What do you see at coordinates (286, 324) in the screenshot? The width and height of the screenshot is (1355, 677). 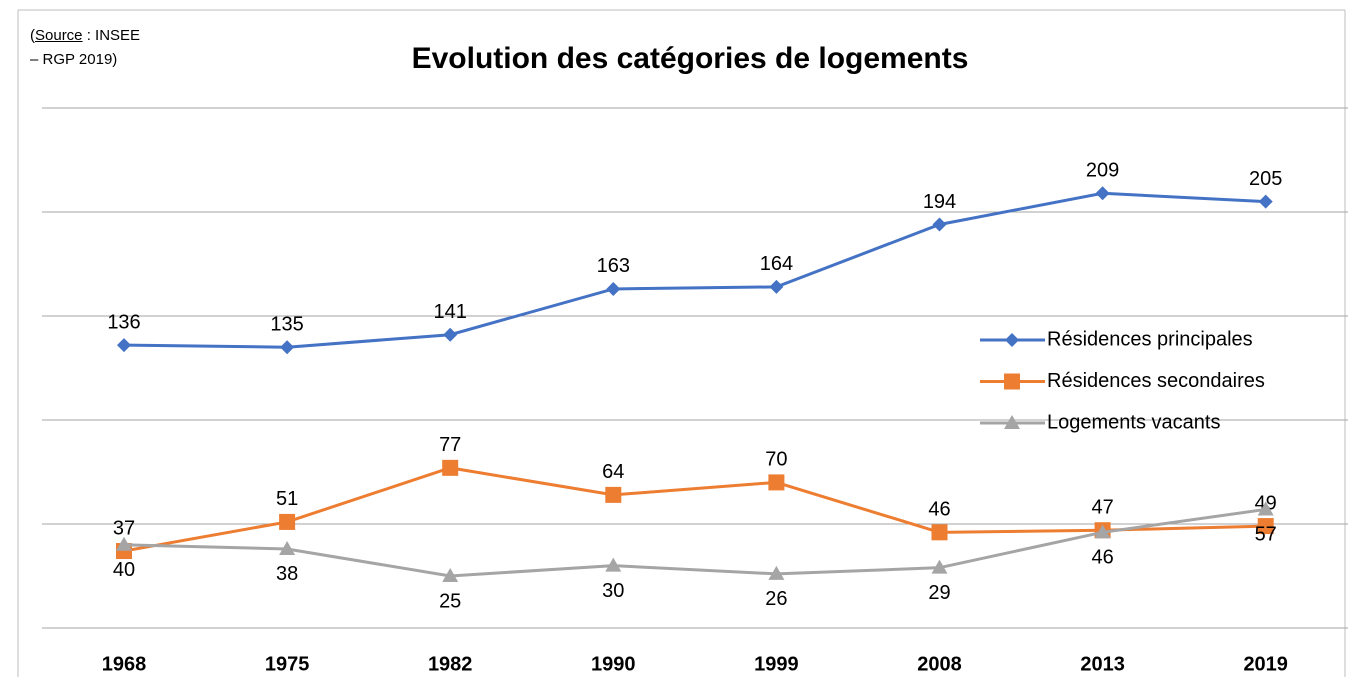 I see `data-label: 135` at bounding box center [286, 324].